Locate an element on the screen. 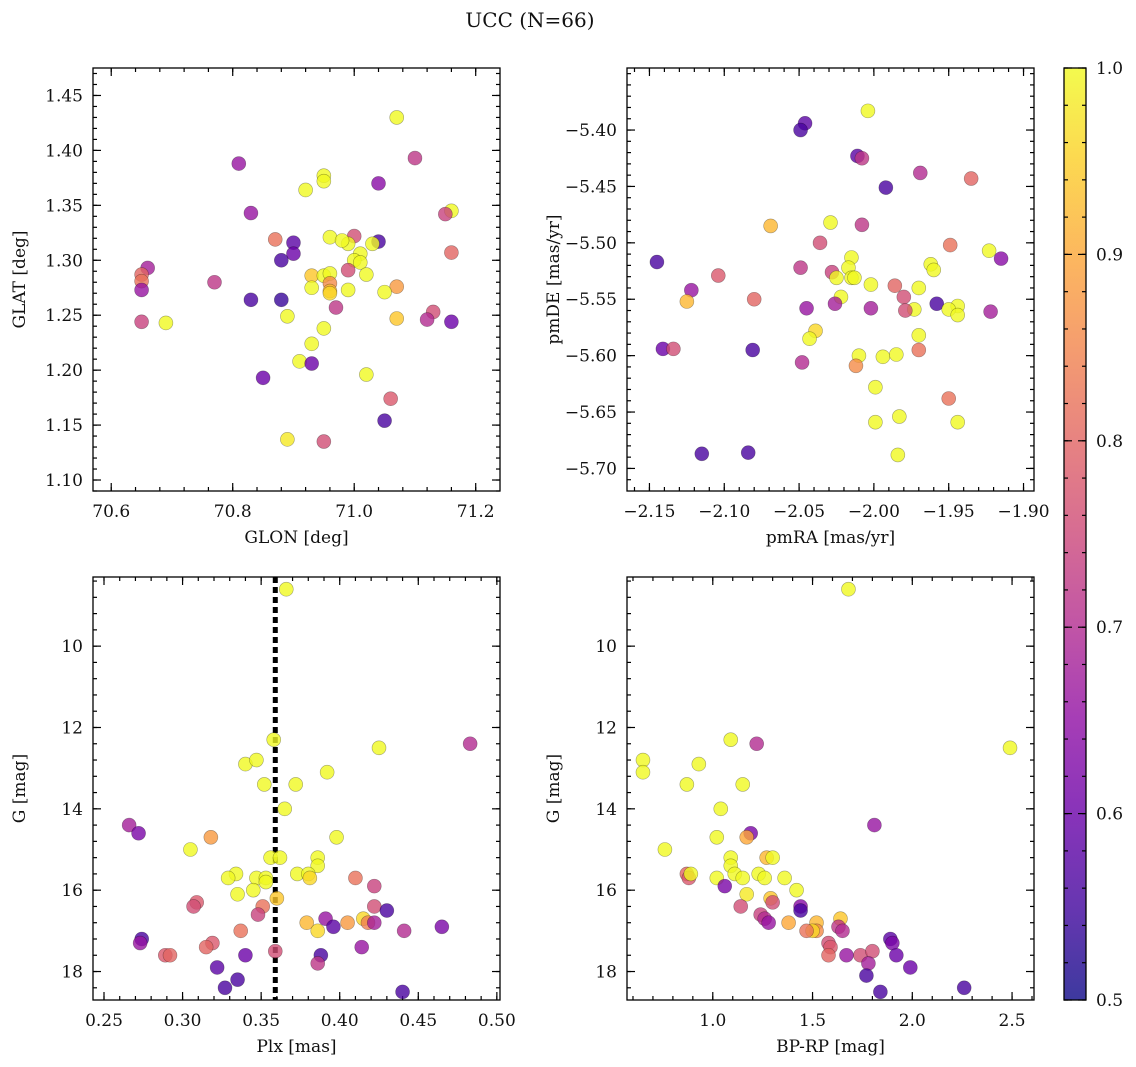  x-tick-label: 70.8 is located at coordinates (233, 512).